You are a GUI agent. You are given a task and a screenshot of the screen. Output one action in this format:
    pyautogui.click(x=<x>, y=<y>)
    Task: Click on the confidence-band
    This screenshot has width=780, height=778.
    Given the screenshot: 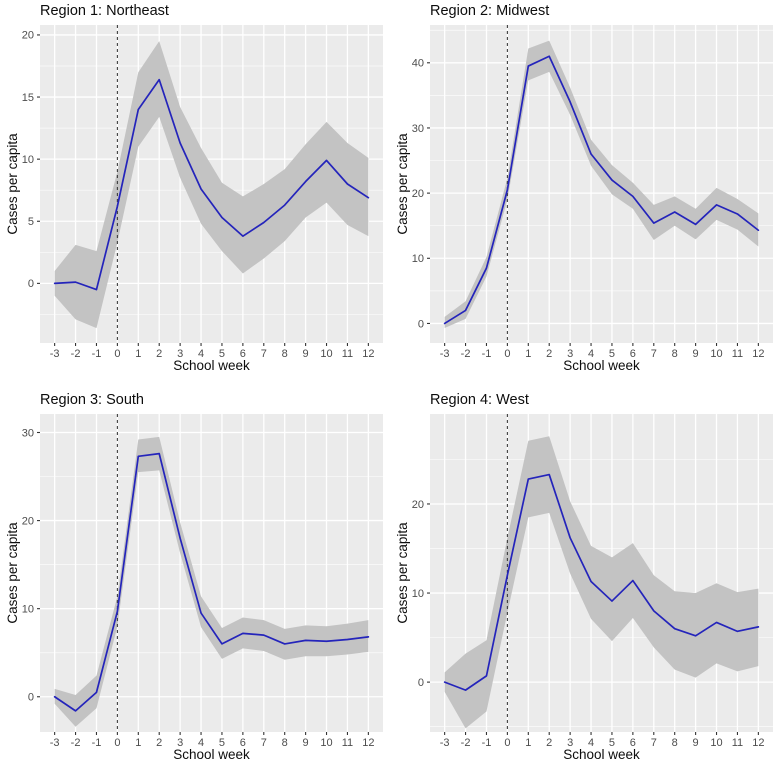 What is the action you would take?
    pyautogui.click(x=211, y=185)
    